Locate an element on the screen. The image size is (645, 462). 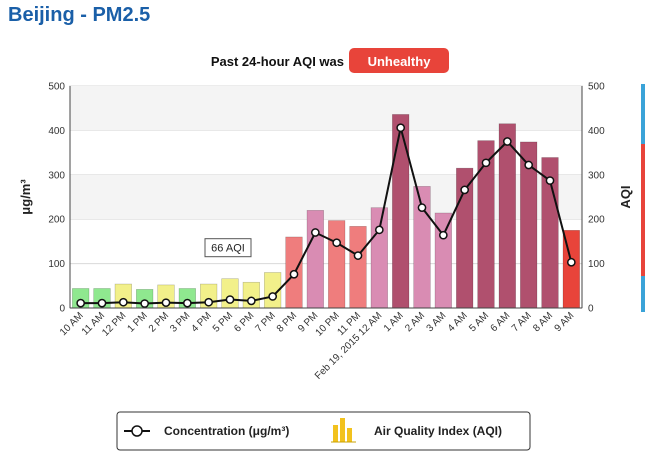
aqi-scale-strip-mid is located at coordinates (643, 210).